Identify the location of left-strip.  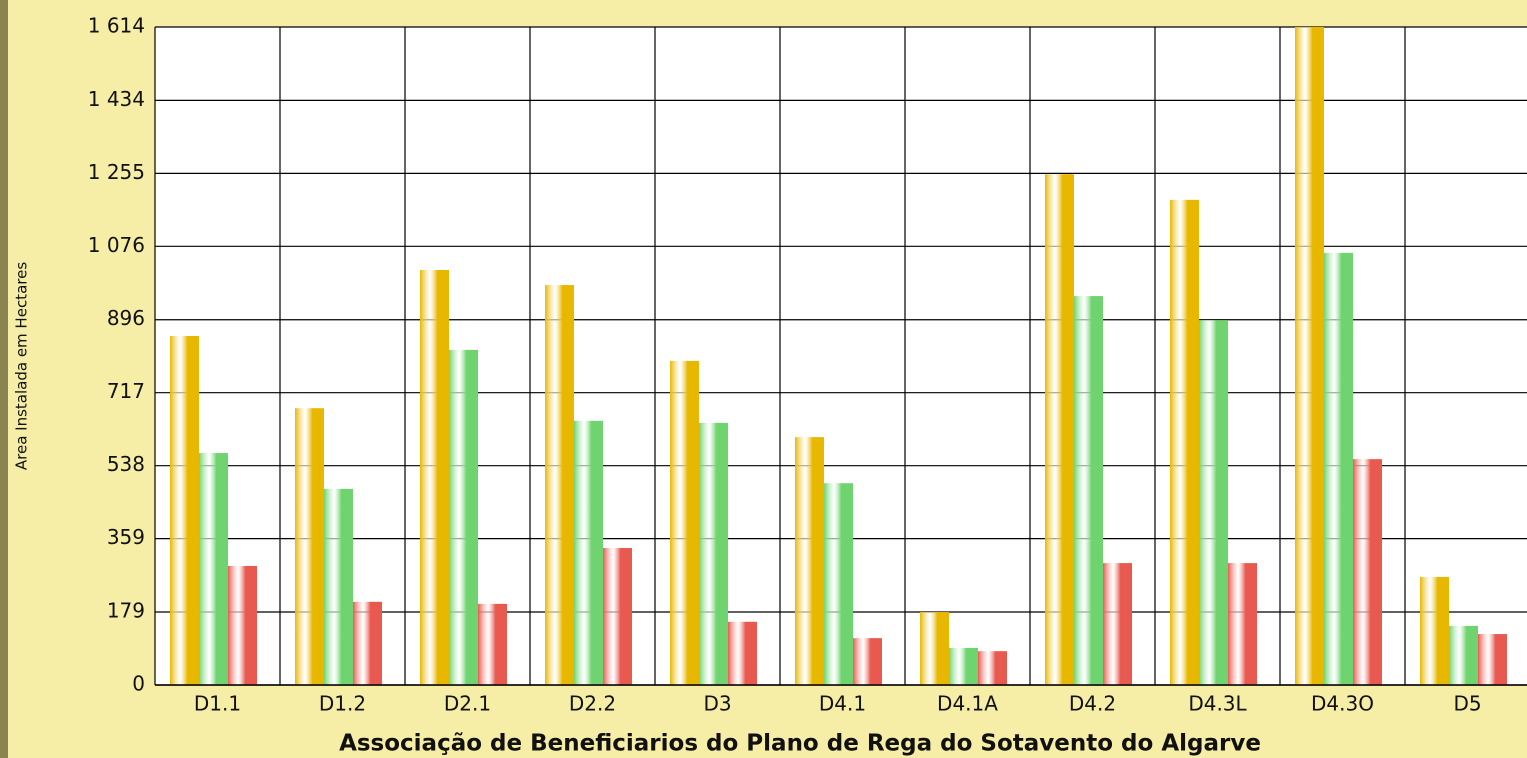
(4, 379).